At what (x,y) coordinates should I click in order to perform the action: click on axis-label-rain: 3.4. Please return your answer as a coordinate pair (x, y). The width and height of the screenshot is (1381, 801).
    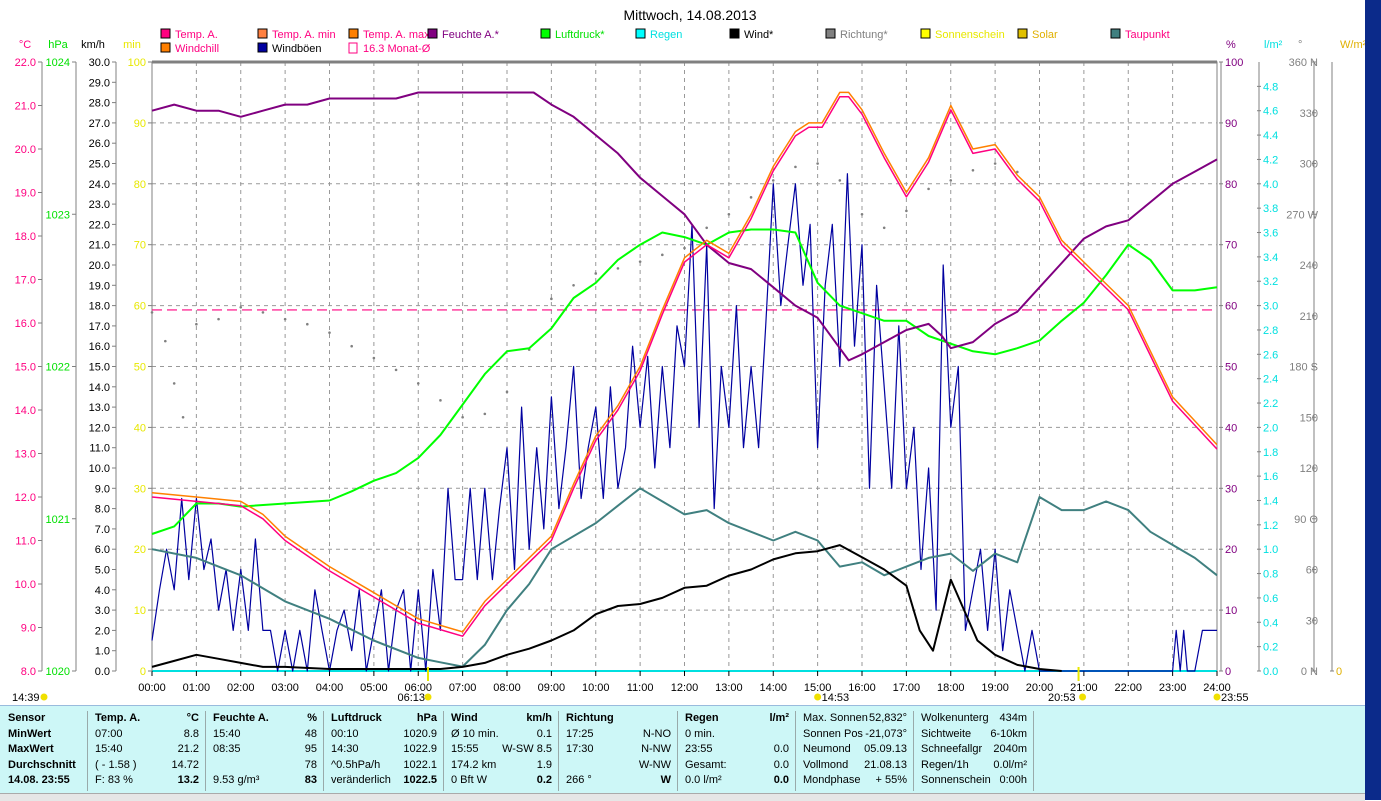
    Looking at the image, I should click on (1270, 258).